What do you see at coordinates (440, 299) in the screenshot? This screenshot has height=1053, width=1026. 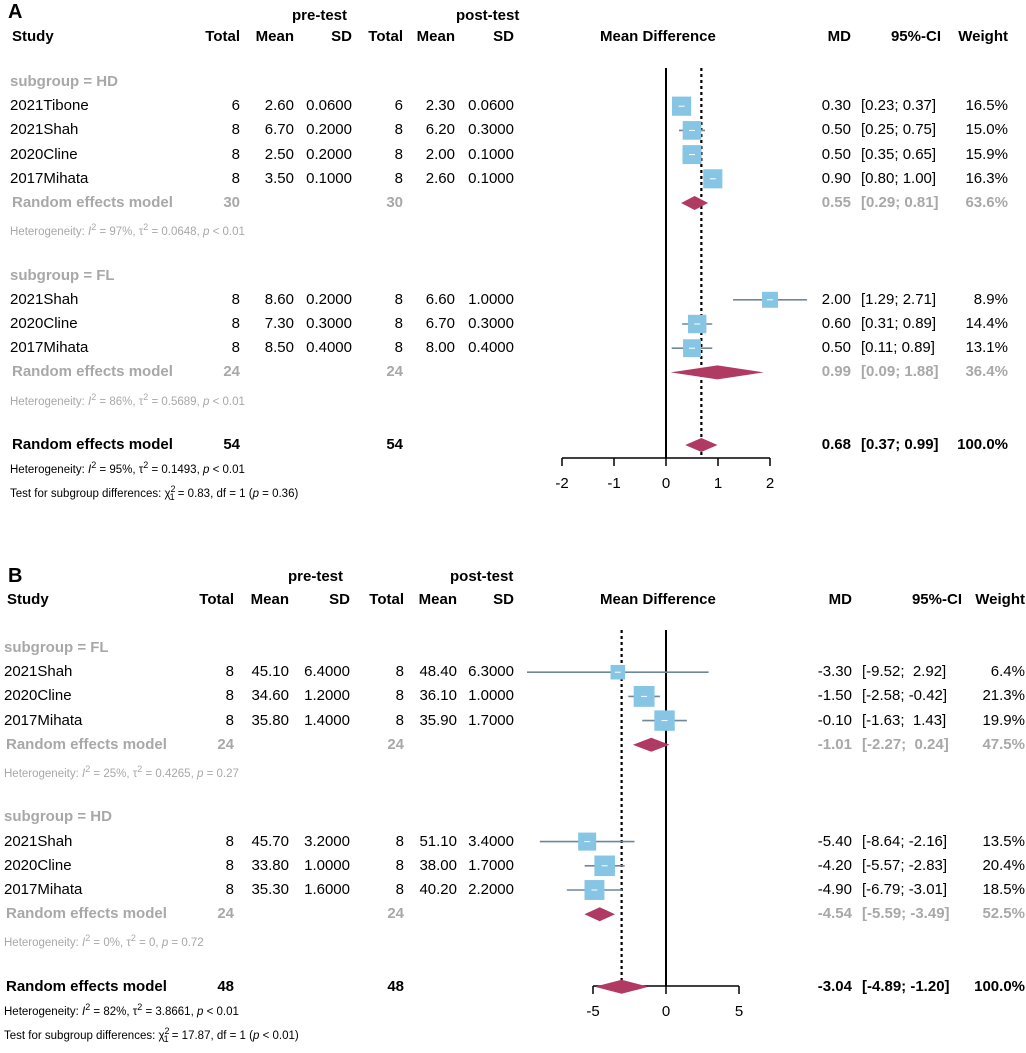 I see `post-mean: 6.60` at bounding box center [440, 299].